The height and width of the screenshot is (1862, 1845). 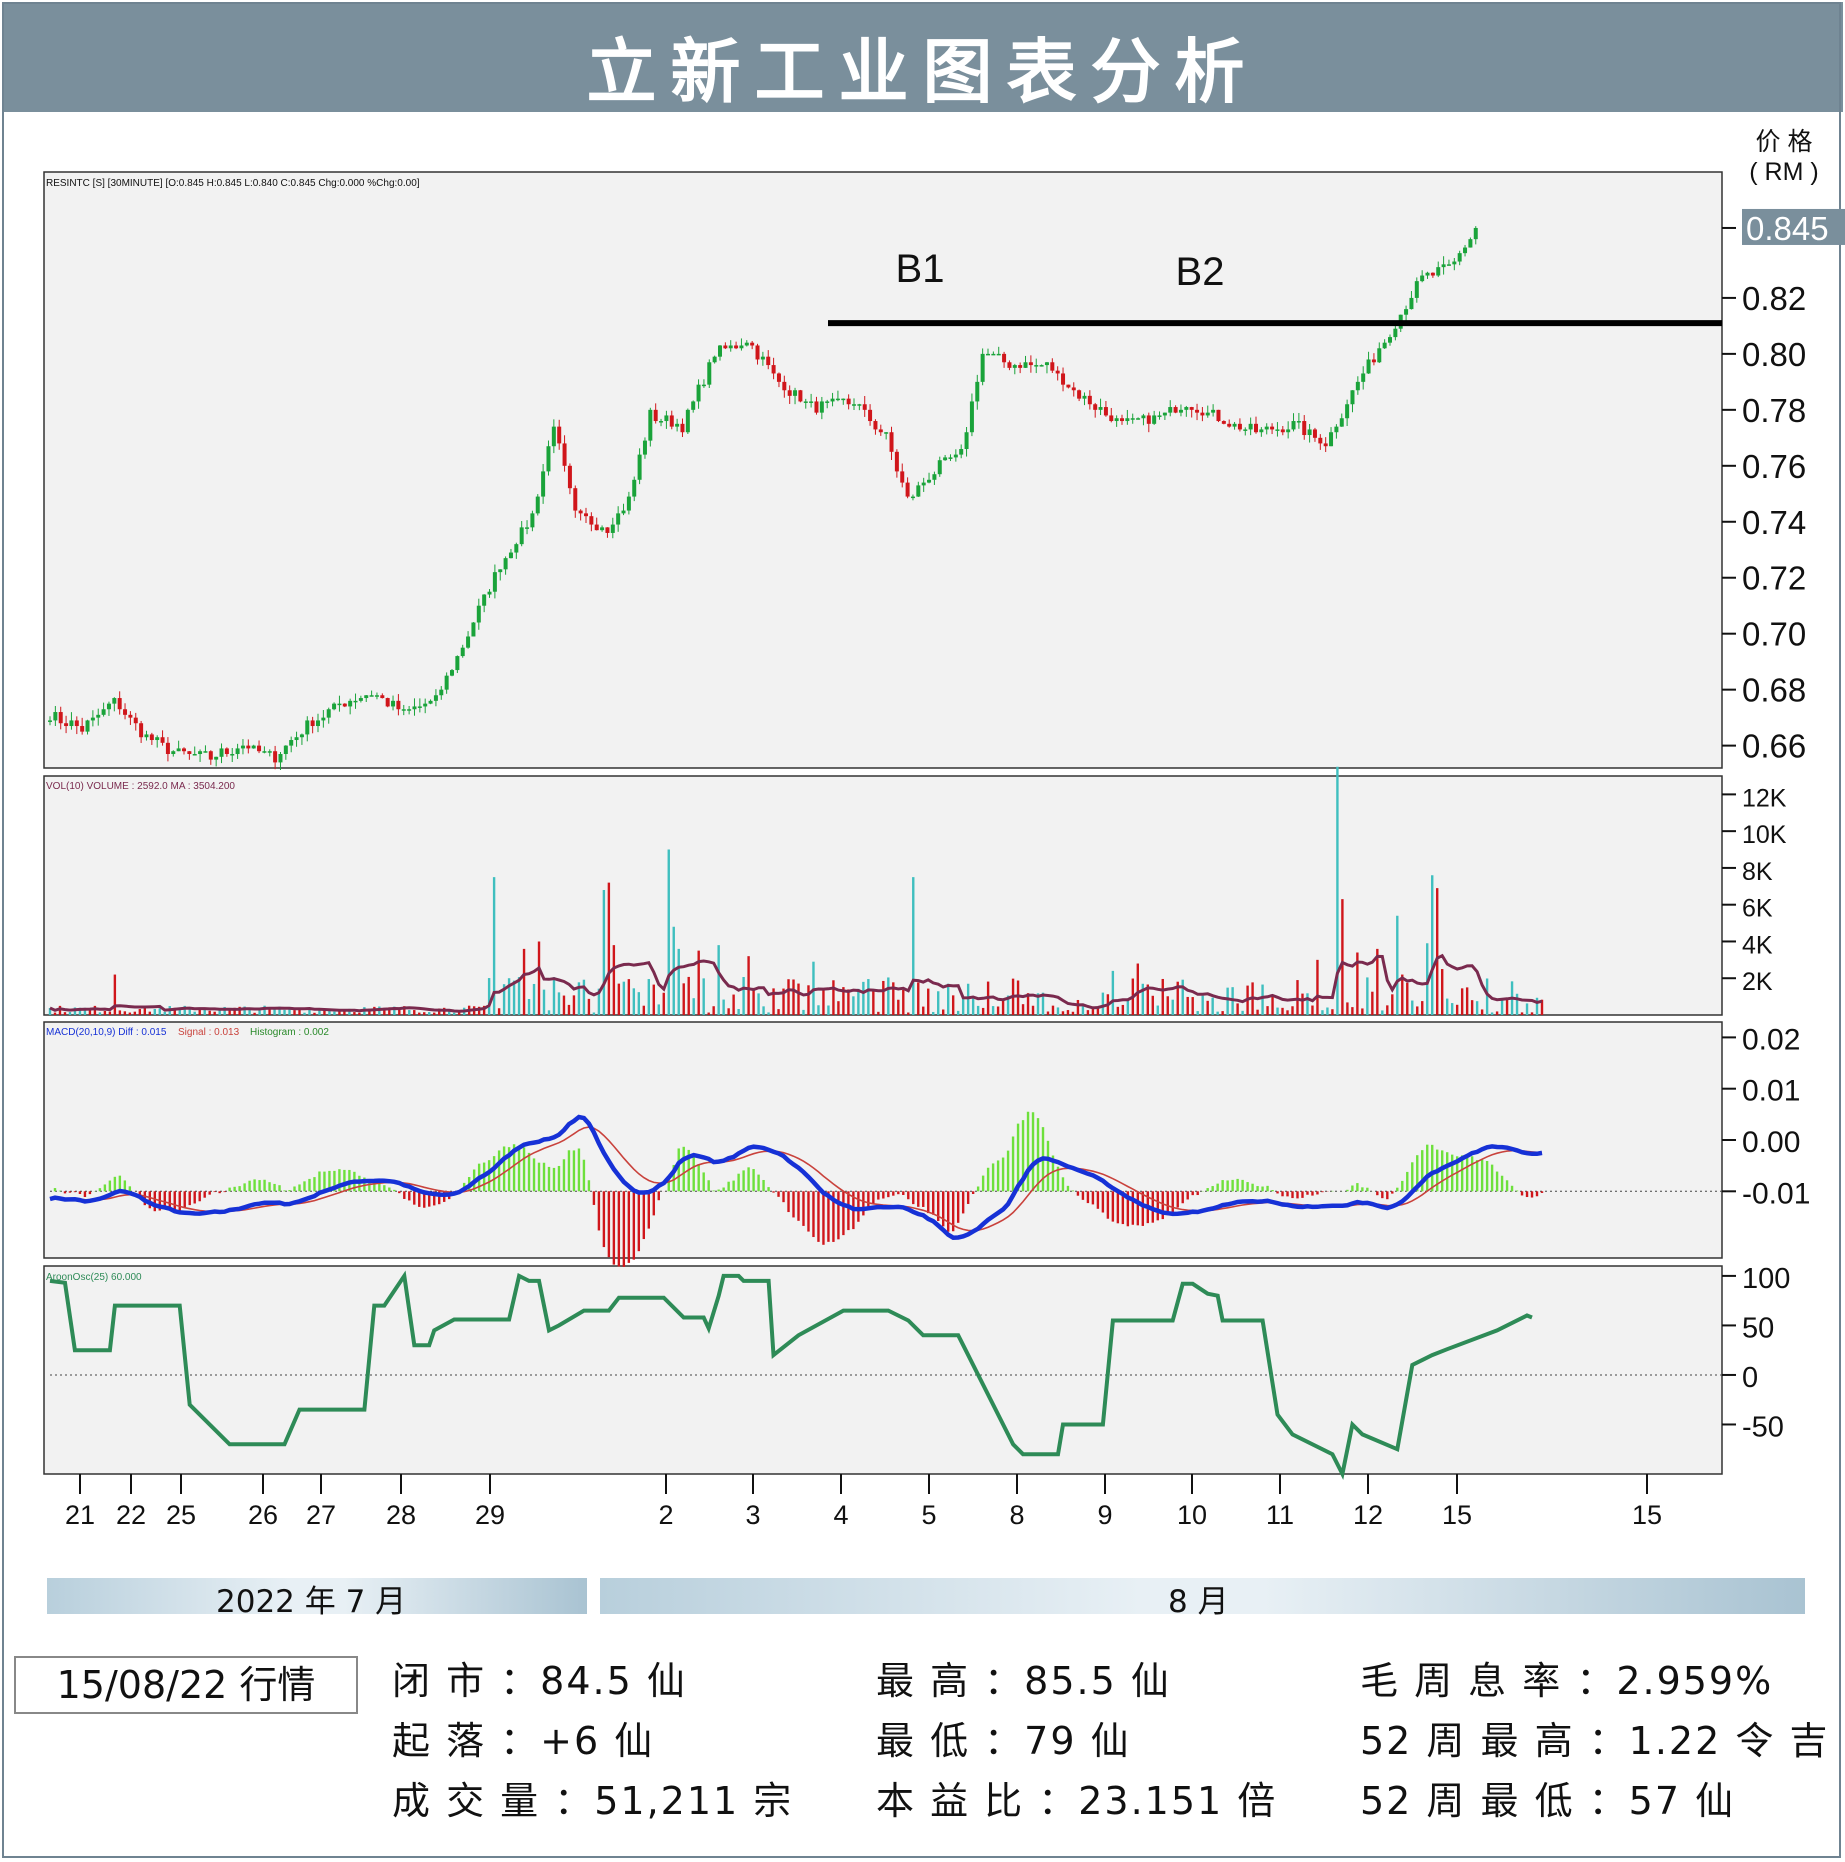 I want to click on stat-52w-high: 52 周 最 高 ：1.22 令 吉, so click(x=1595, y=1741).